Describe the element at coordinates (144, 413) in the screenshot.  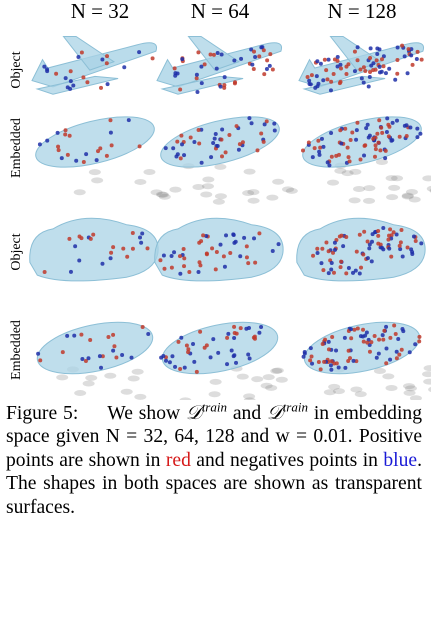
I see `caption-text: We show` at that location.